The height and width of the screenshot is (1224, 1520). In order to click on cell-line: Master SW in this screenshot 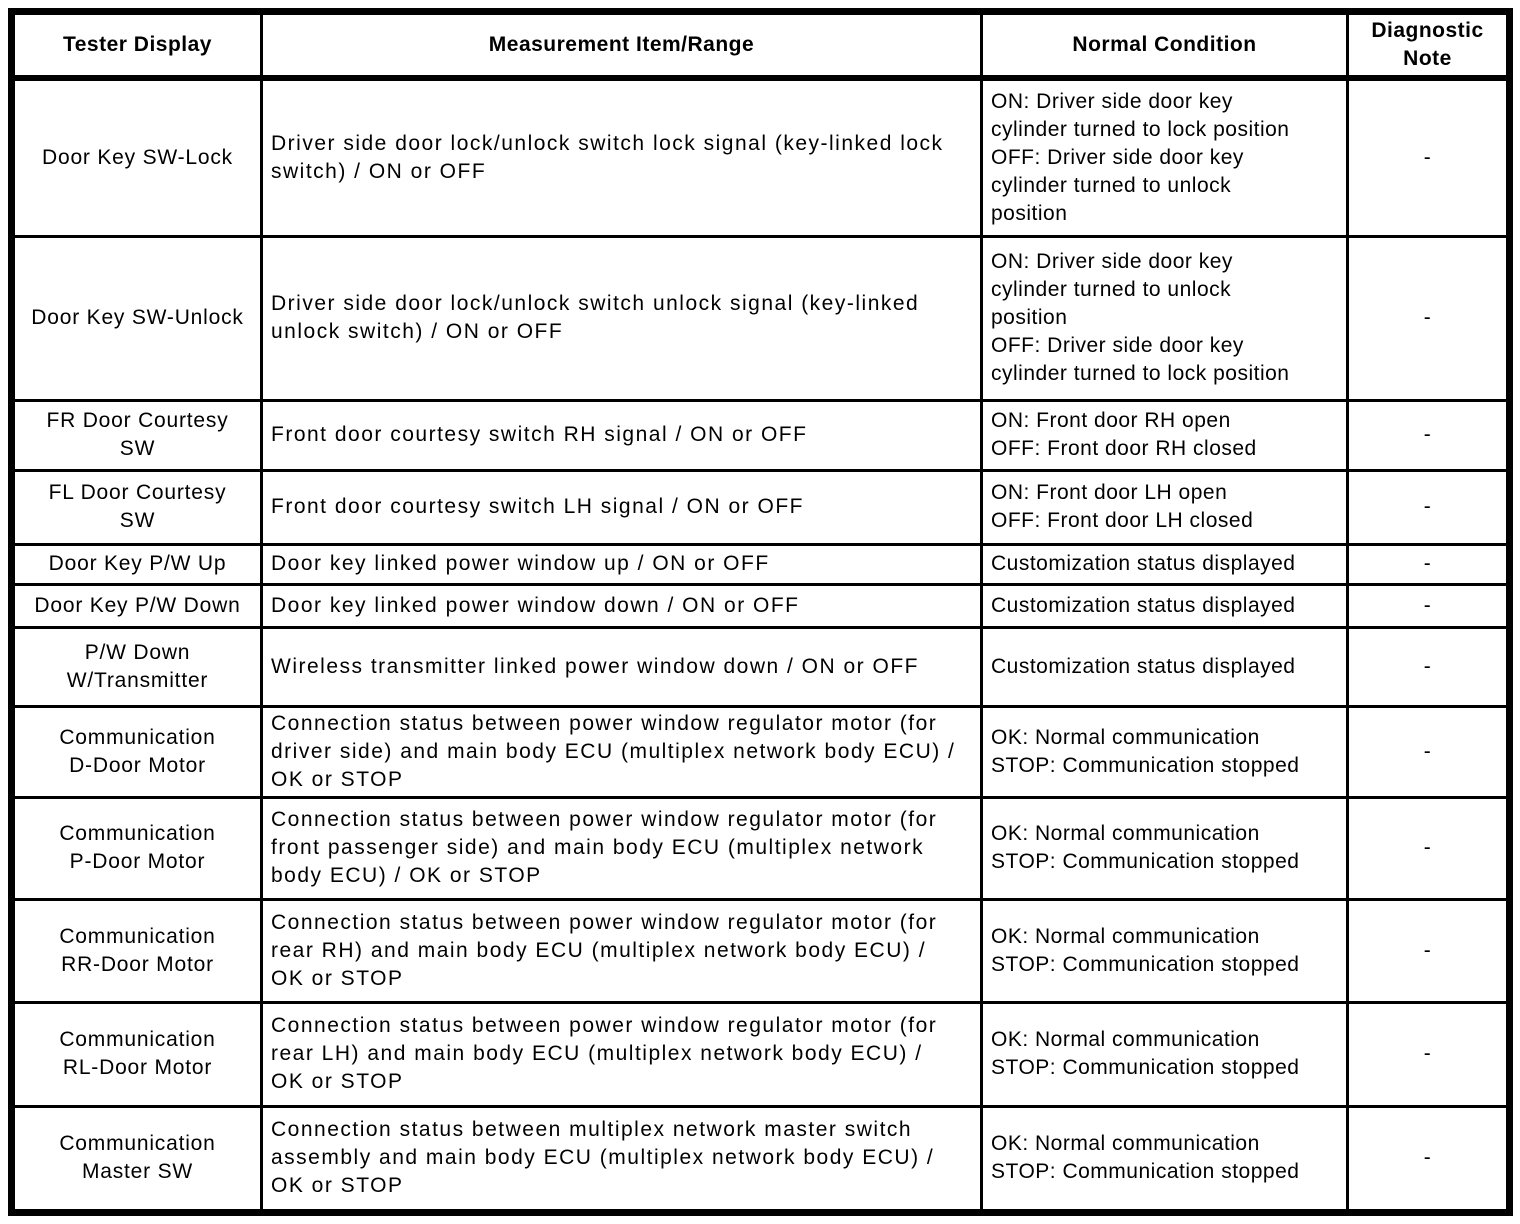, I will do `click(137, 1171)`.